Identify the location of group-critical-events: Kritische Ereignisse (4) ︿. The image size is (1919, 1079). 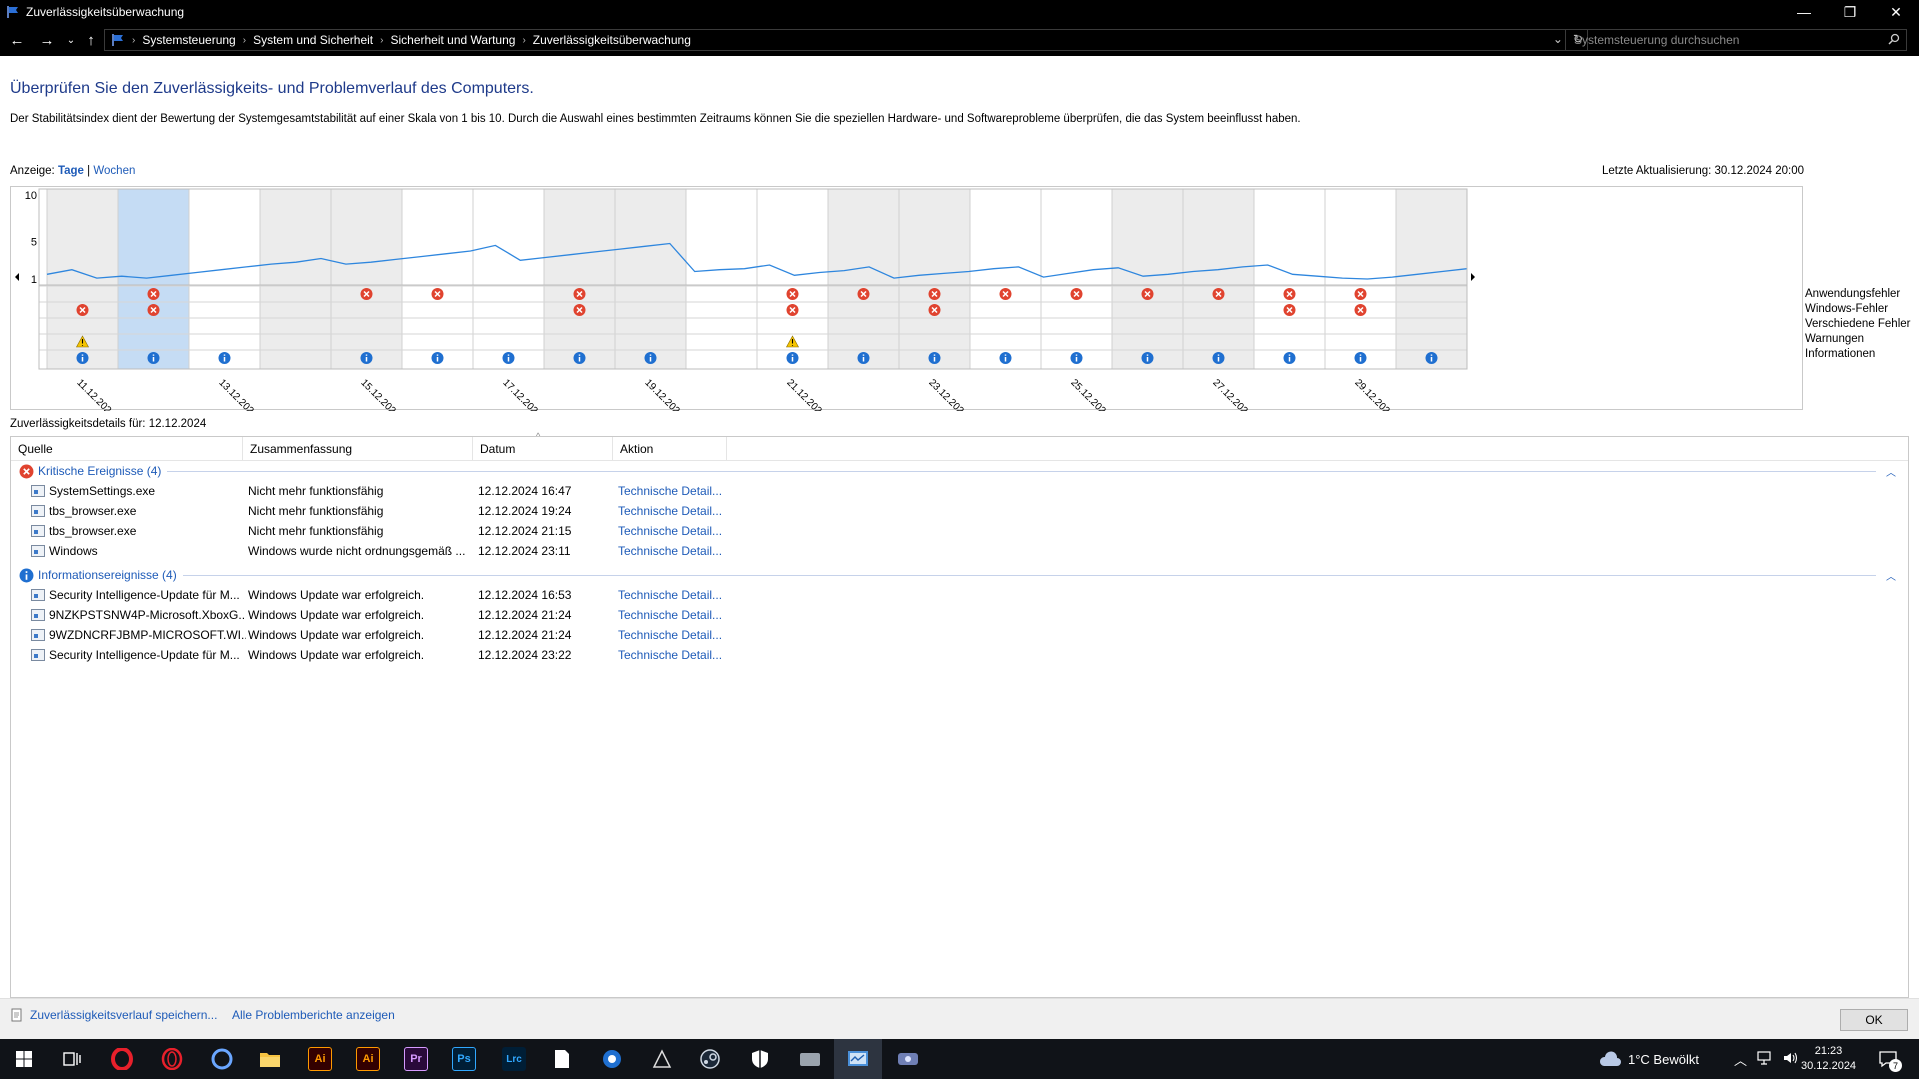
(959, 471).